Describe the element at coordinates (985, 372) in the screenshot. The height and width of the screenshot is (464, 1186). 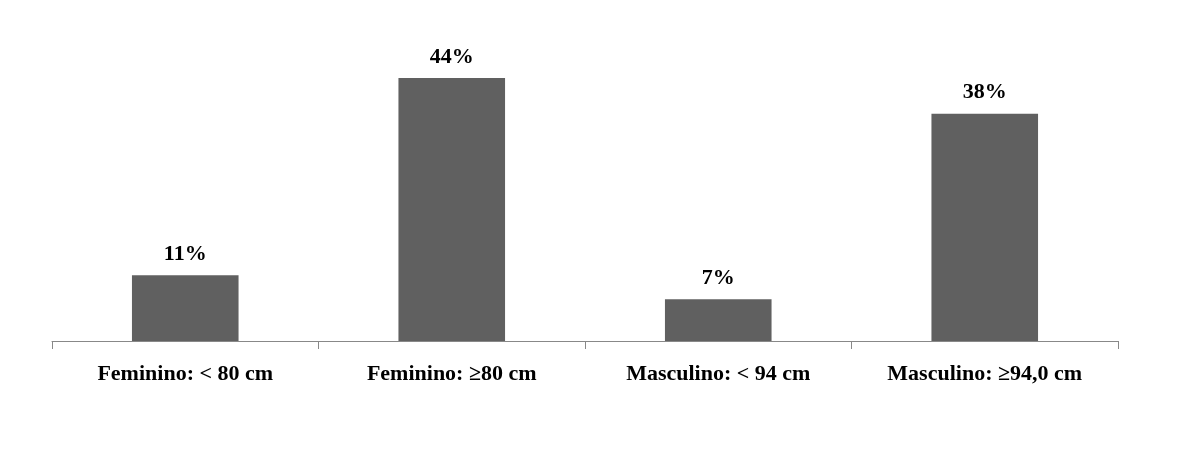
I see `x-tick-label: Masculino: ≥94,0 cm` at that location.